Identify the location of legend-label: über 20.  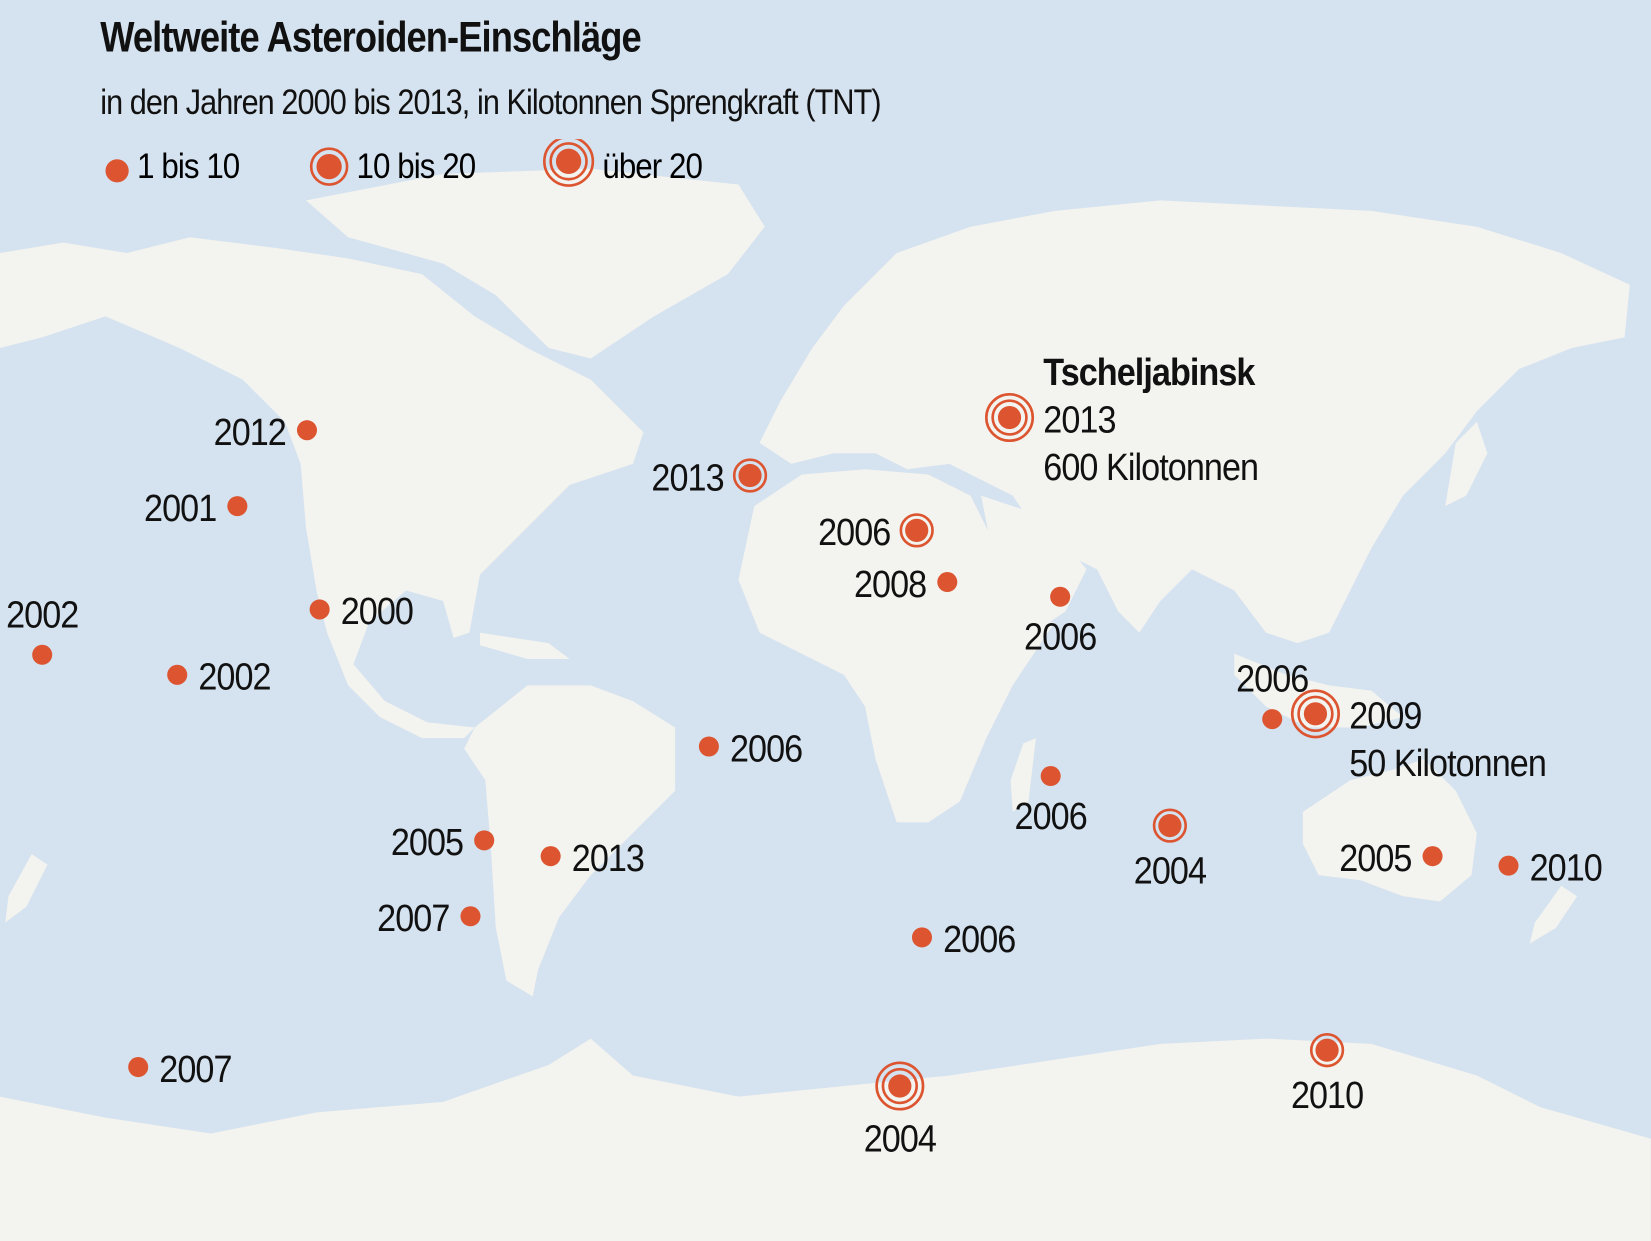
(652, 166).